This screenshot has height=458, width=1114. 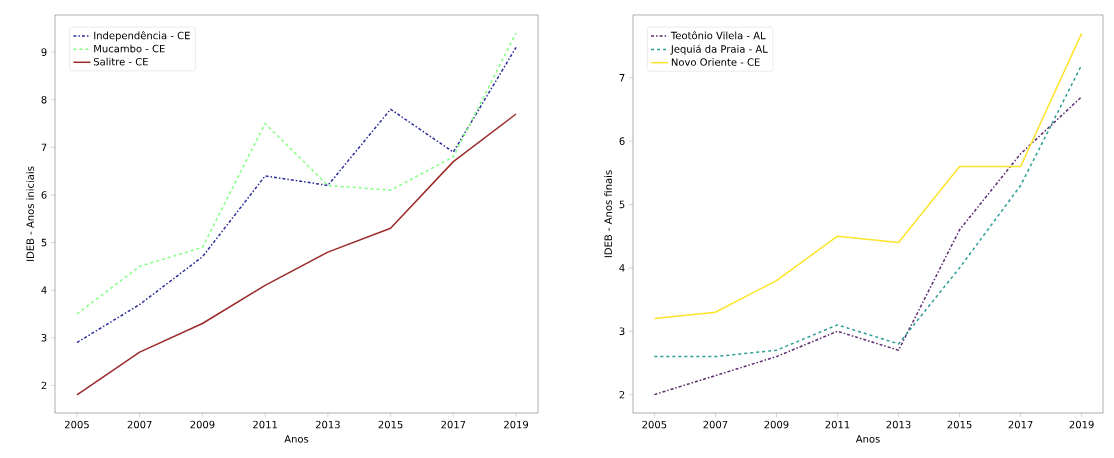 What do you see at coordinates (44, 99) in the screenshot?
I see `y-tick-label: 8` at bounding box center [44, 99].